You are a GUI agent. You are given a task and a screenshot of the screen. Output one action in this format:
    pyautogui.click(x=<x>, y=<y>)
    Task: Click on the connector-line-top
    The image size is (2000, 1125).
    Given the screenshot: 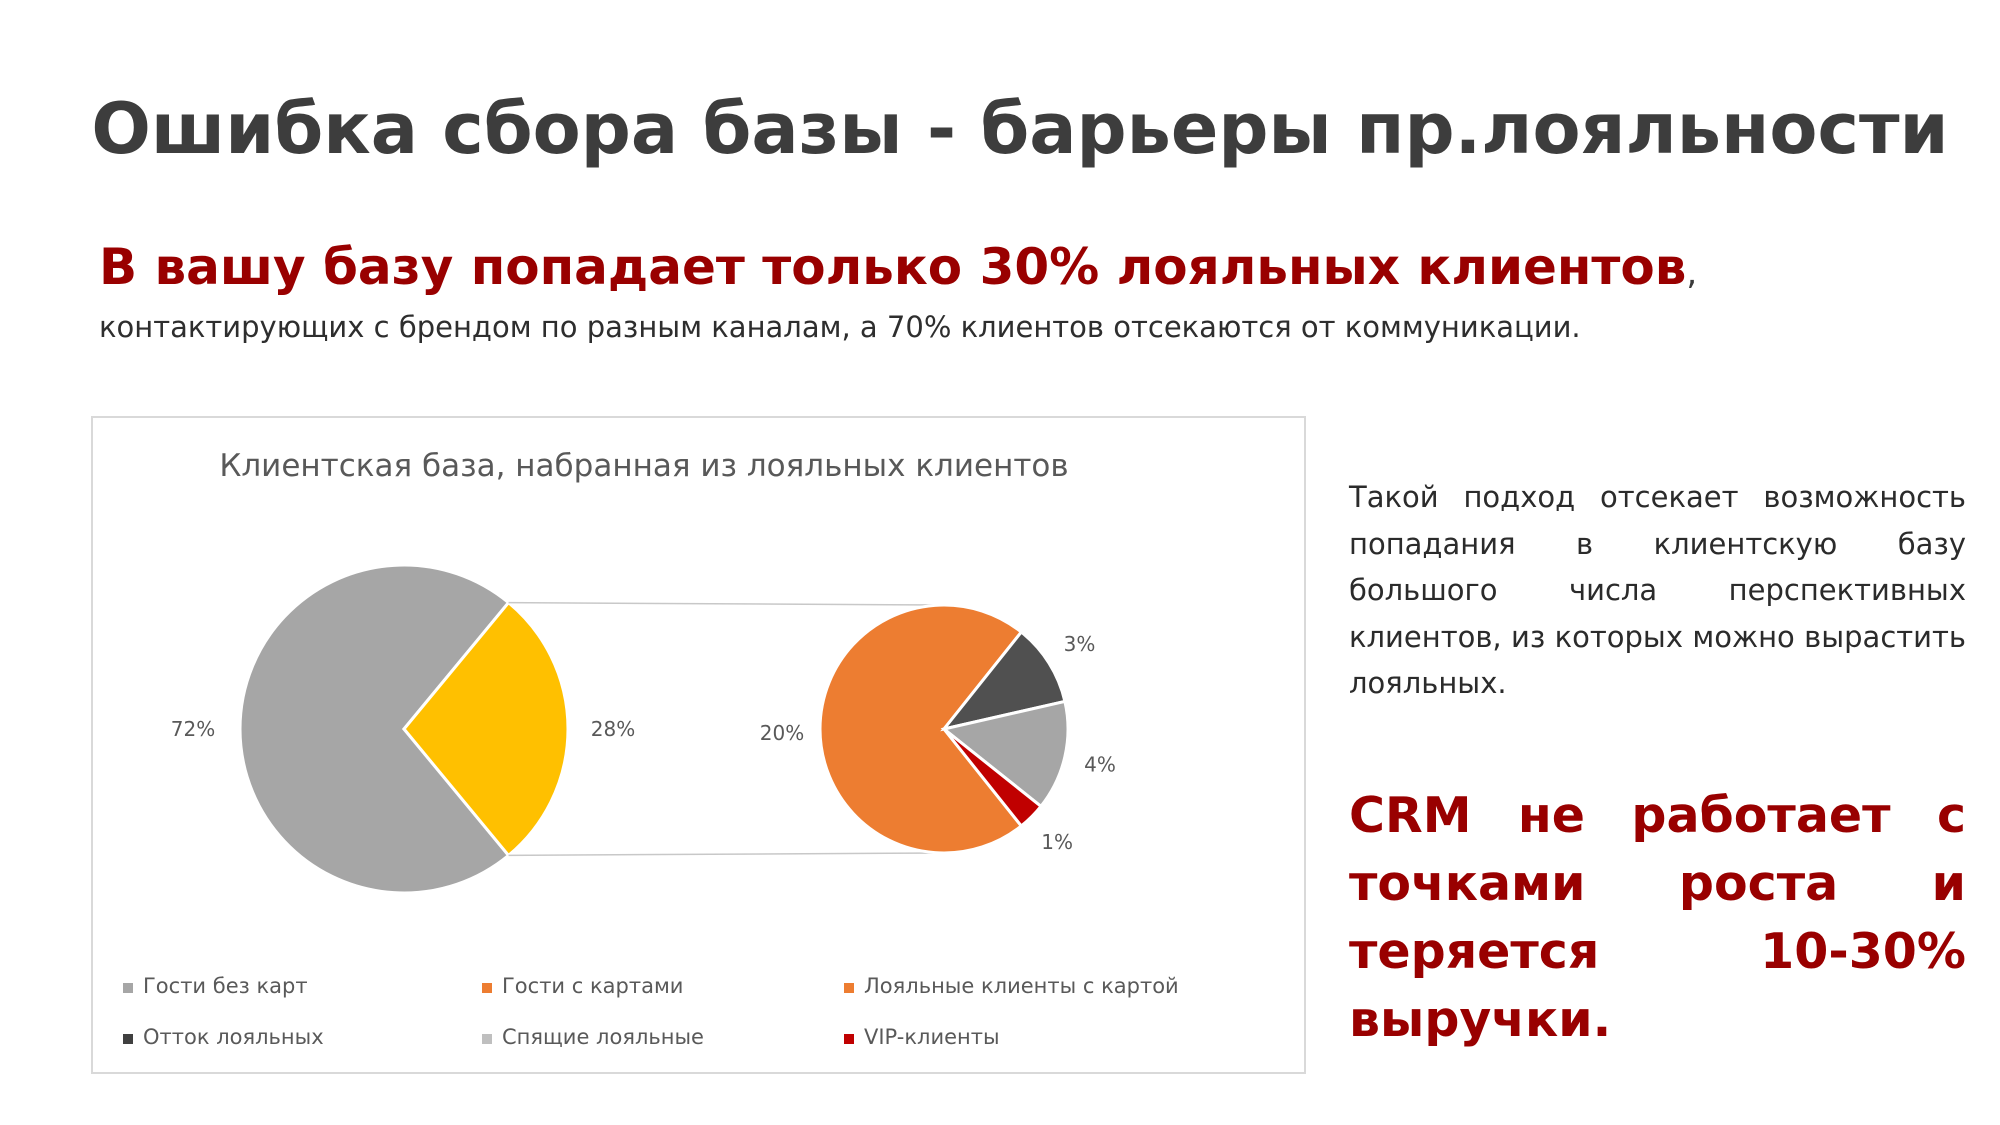 What is the action you would take?
    pyautogui.click(x=726, y=603)
    